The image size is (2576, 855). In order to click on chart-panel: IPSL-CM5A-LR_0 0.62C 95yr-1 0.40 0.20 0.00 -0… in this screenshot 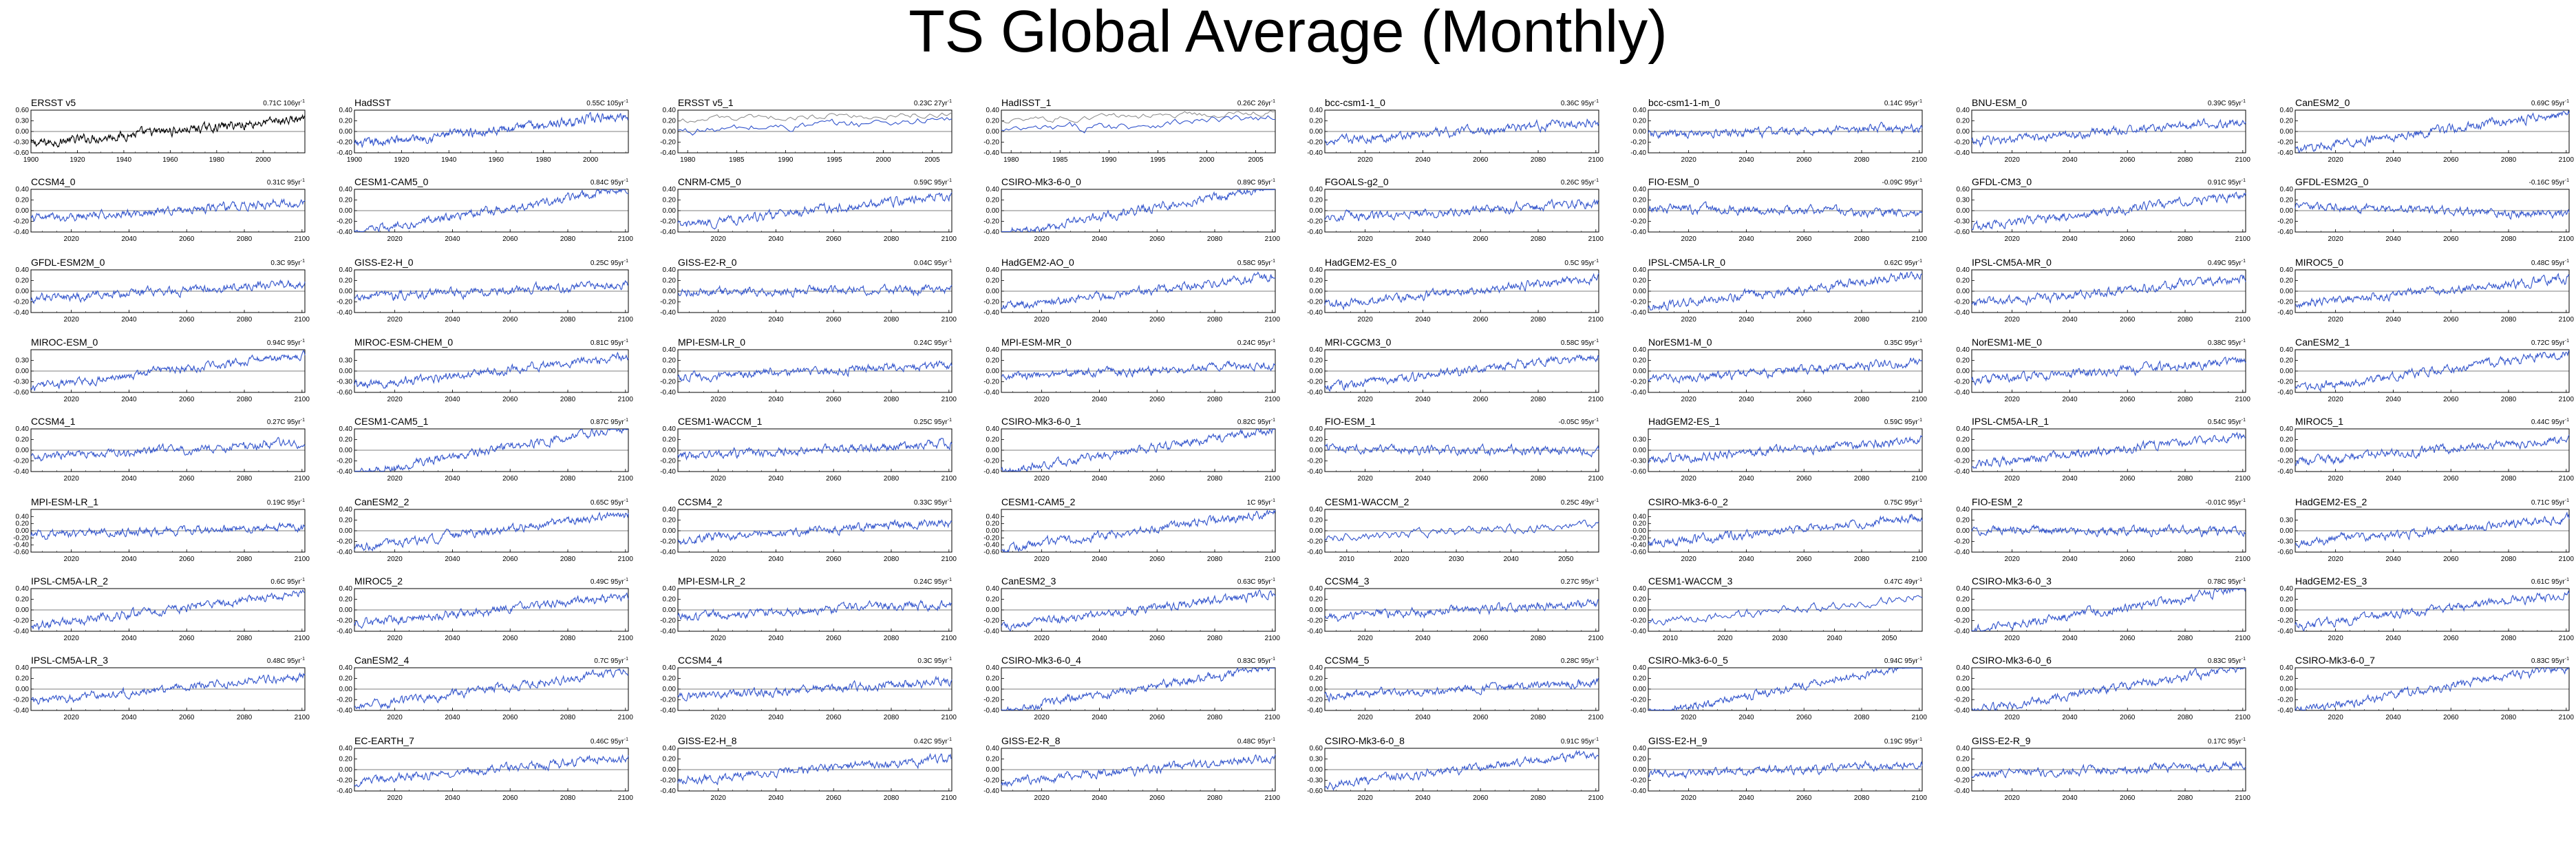, I will do `click(1775, 290)`.